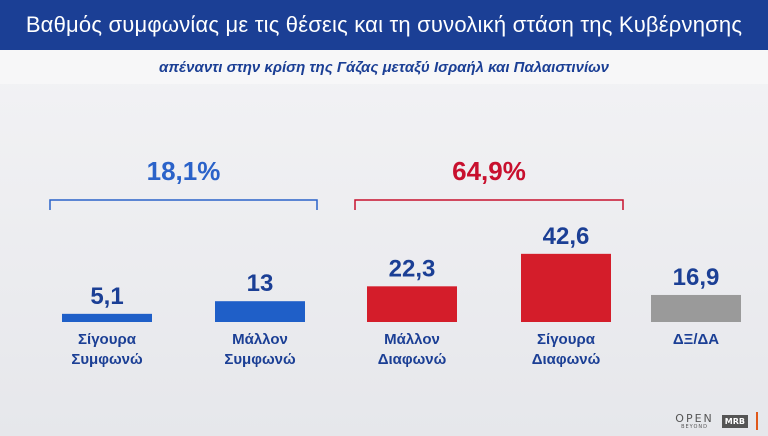 This screenshot has width=768, height=436. What do you see at coordinates (412, 339) in the screenshot?
I see `category-label-2-0: Μάλλον` at bounding box center [412, 339].